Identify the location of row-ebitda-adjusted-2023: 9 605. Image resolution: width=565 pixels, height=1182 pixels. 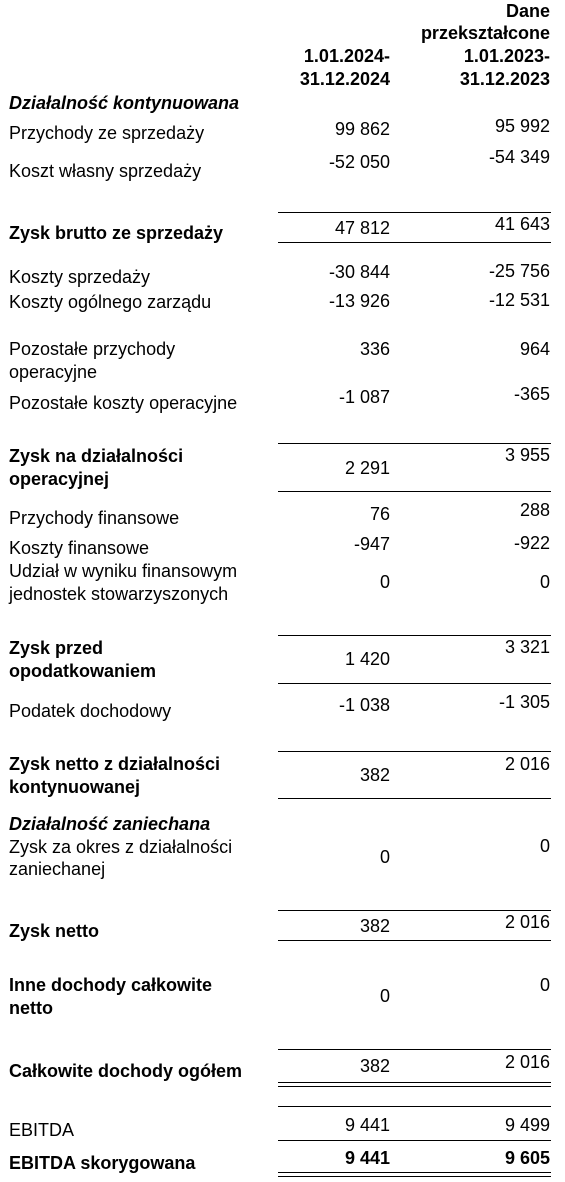
(527, 1158).